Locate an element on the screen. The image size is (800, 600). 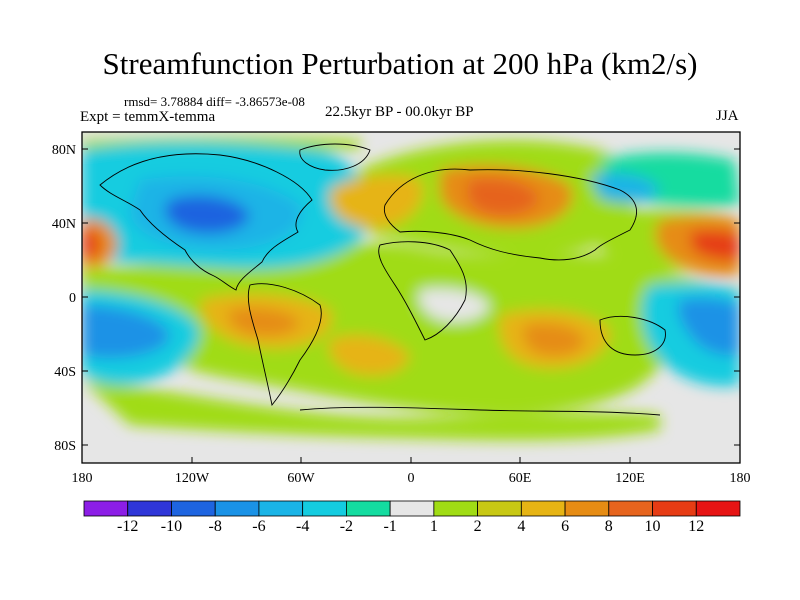
lat-tick-labels: 80N 40N 0 40S 80S is located at coordinates (64, 298).